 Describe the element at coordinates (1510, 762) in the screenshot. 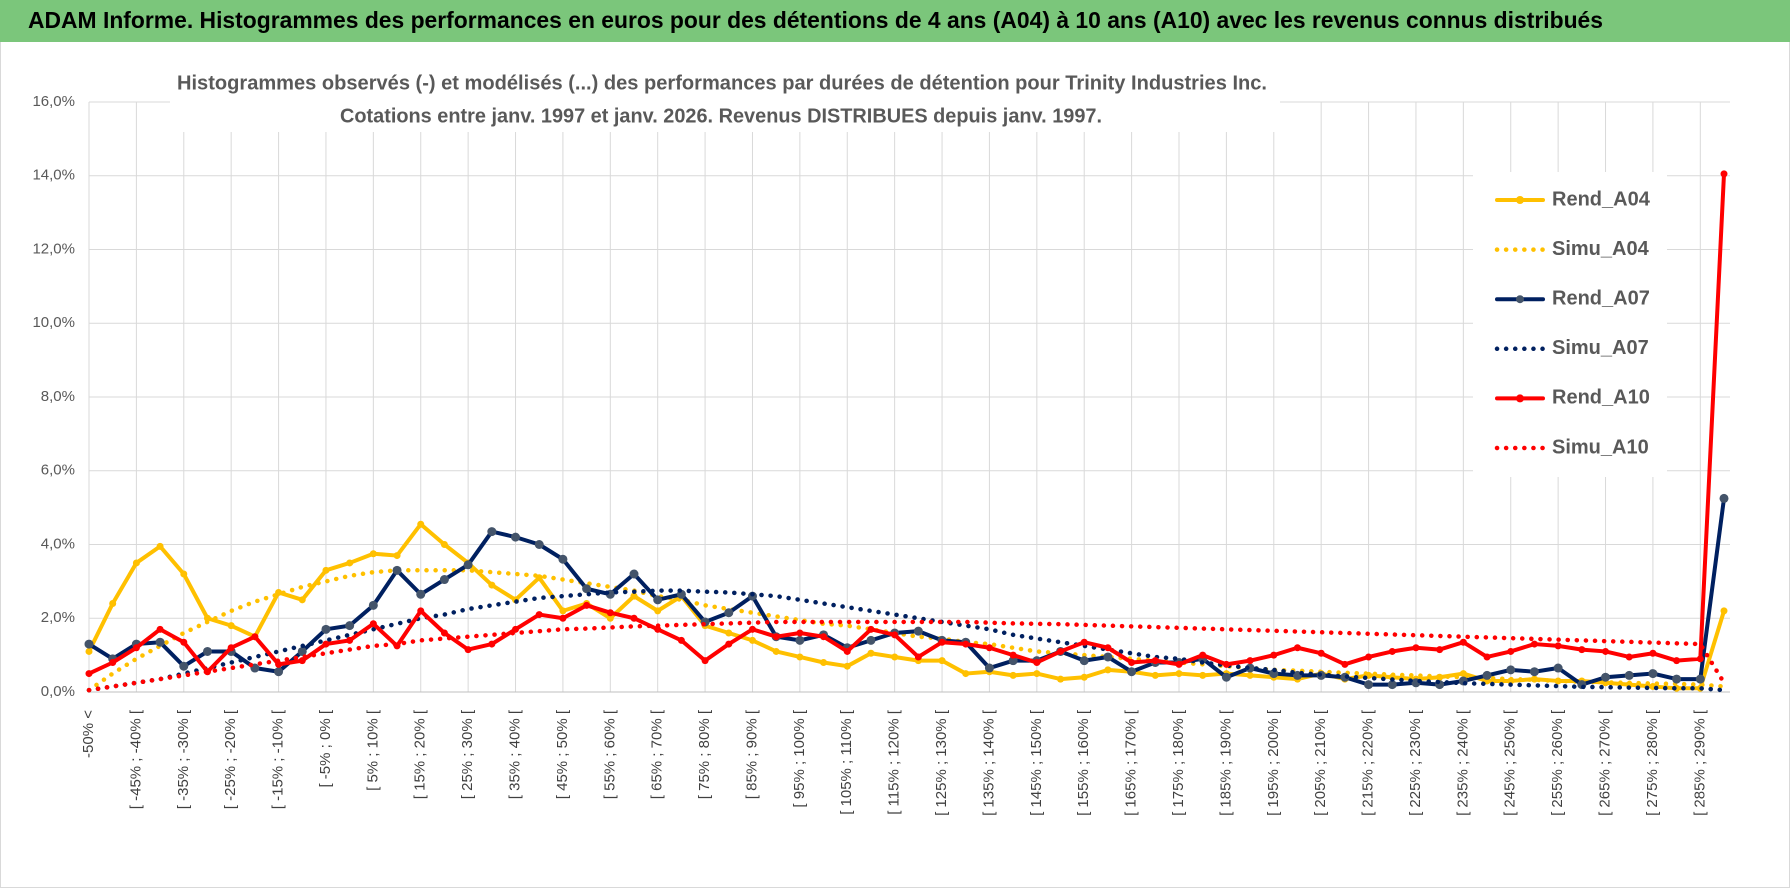

I see `x-tick-label: [ 245% ; 250% [` at that location.